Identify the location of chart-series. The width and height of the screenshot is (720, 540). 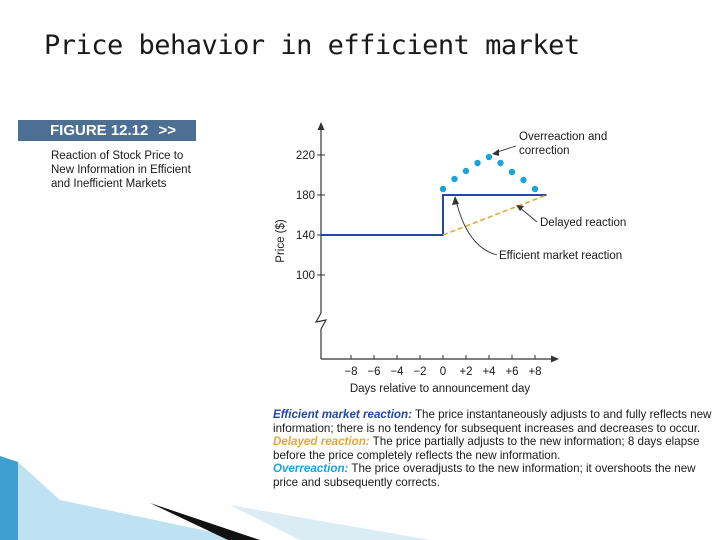
(434, 194).